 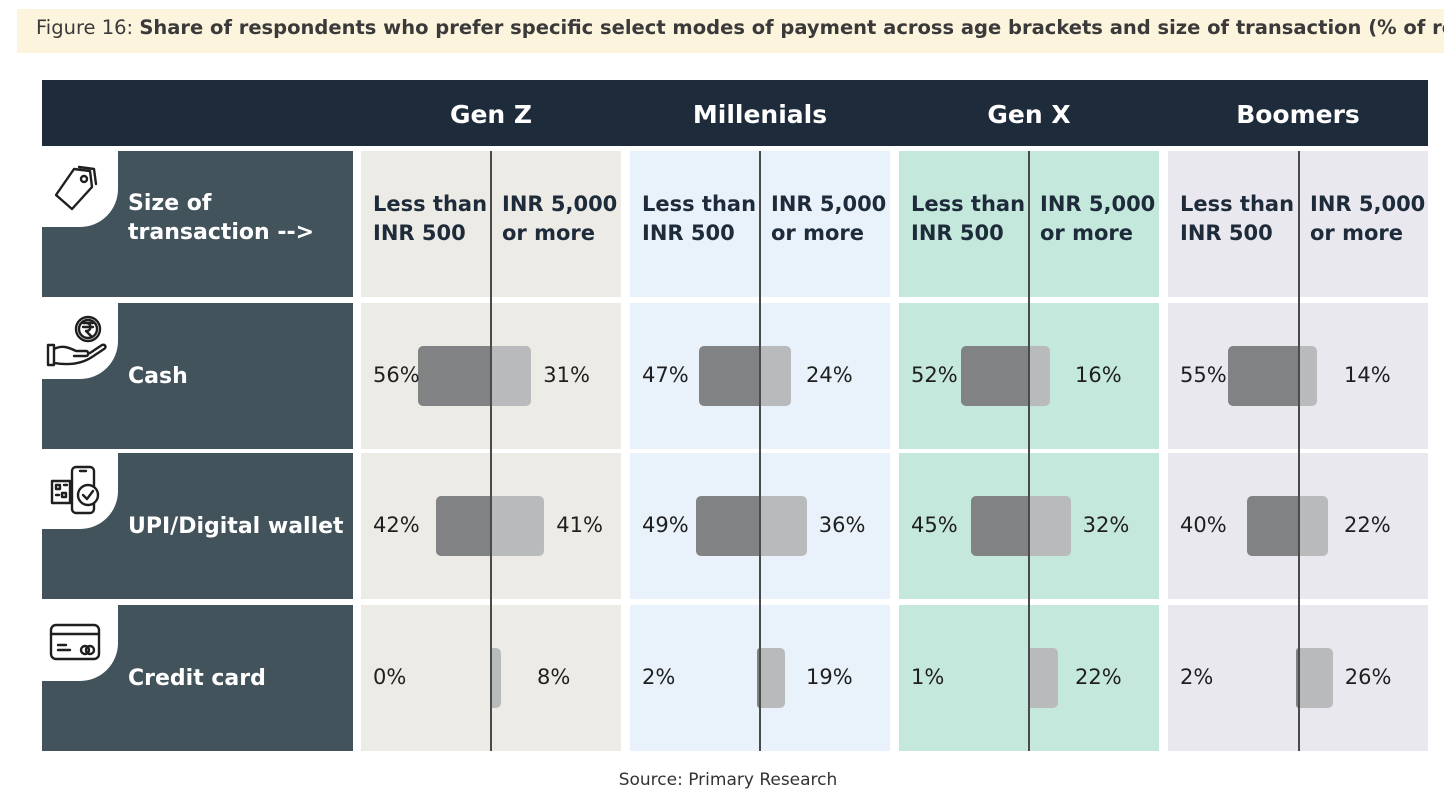 I want to click on generation-label-gen-z: Gen Z, so click(x=491, y=114).